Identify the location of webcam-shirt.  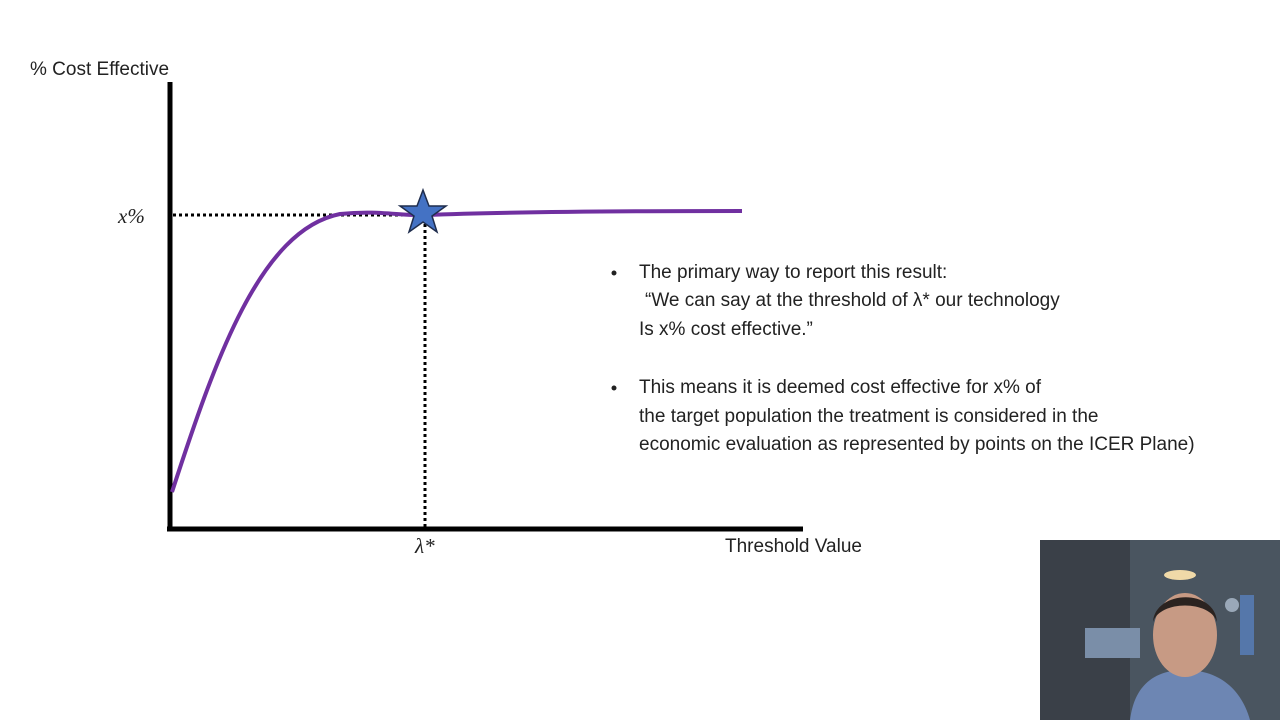
(1190, 695).